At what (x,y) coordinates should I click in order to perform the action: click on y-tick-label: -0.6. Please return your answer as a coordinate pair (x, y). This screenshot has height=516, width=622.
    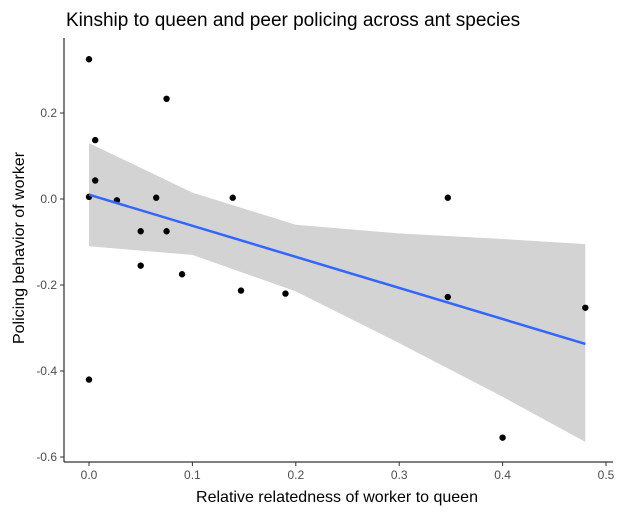
    Looking at the image, I should click on (46, 457).